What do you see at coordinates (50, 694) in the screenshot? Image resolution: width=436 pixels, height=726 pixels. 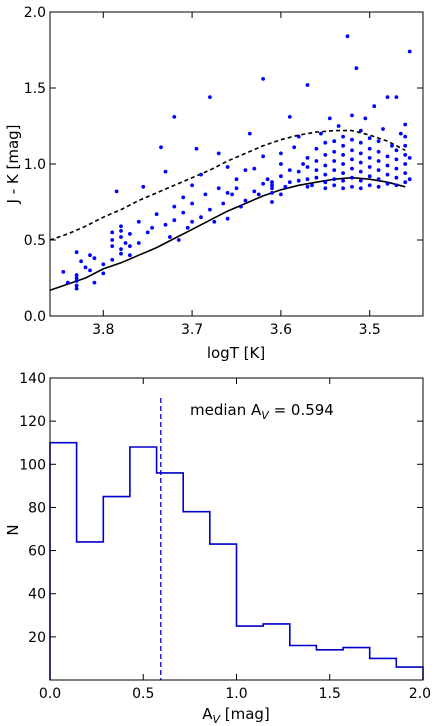 I see `x-tick-label: 0.0` at bounding box center [50, 694].